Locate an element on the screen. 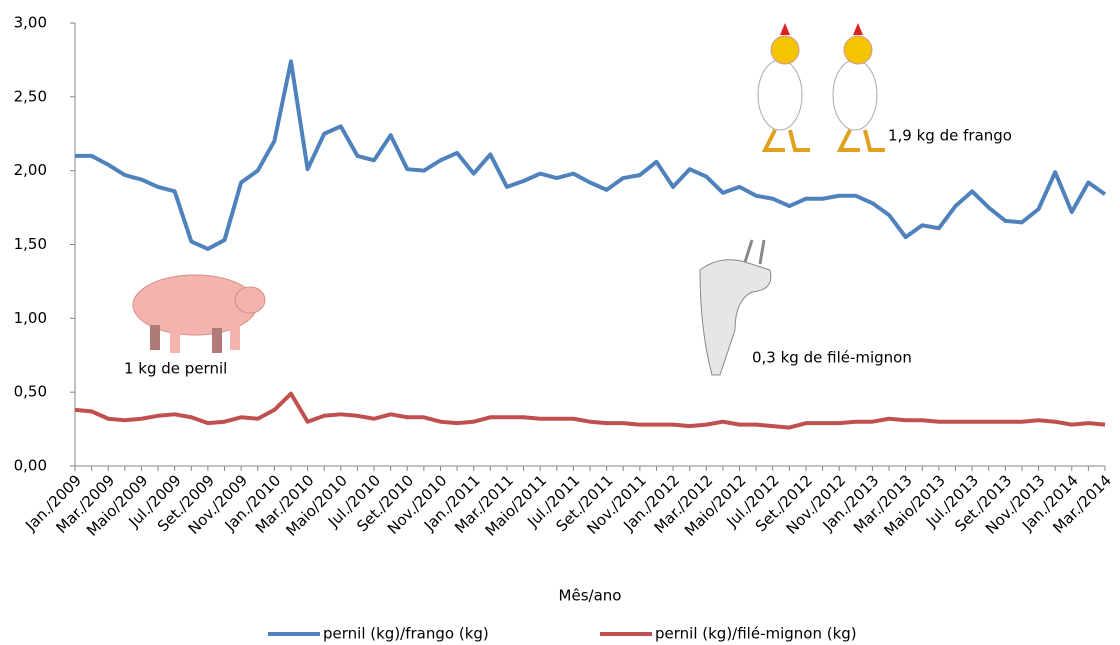 The width and height of the screenshot is (1120, 645). chicken-illustration is located at coordinates (821, 87).